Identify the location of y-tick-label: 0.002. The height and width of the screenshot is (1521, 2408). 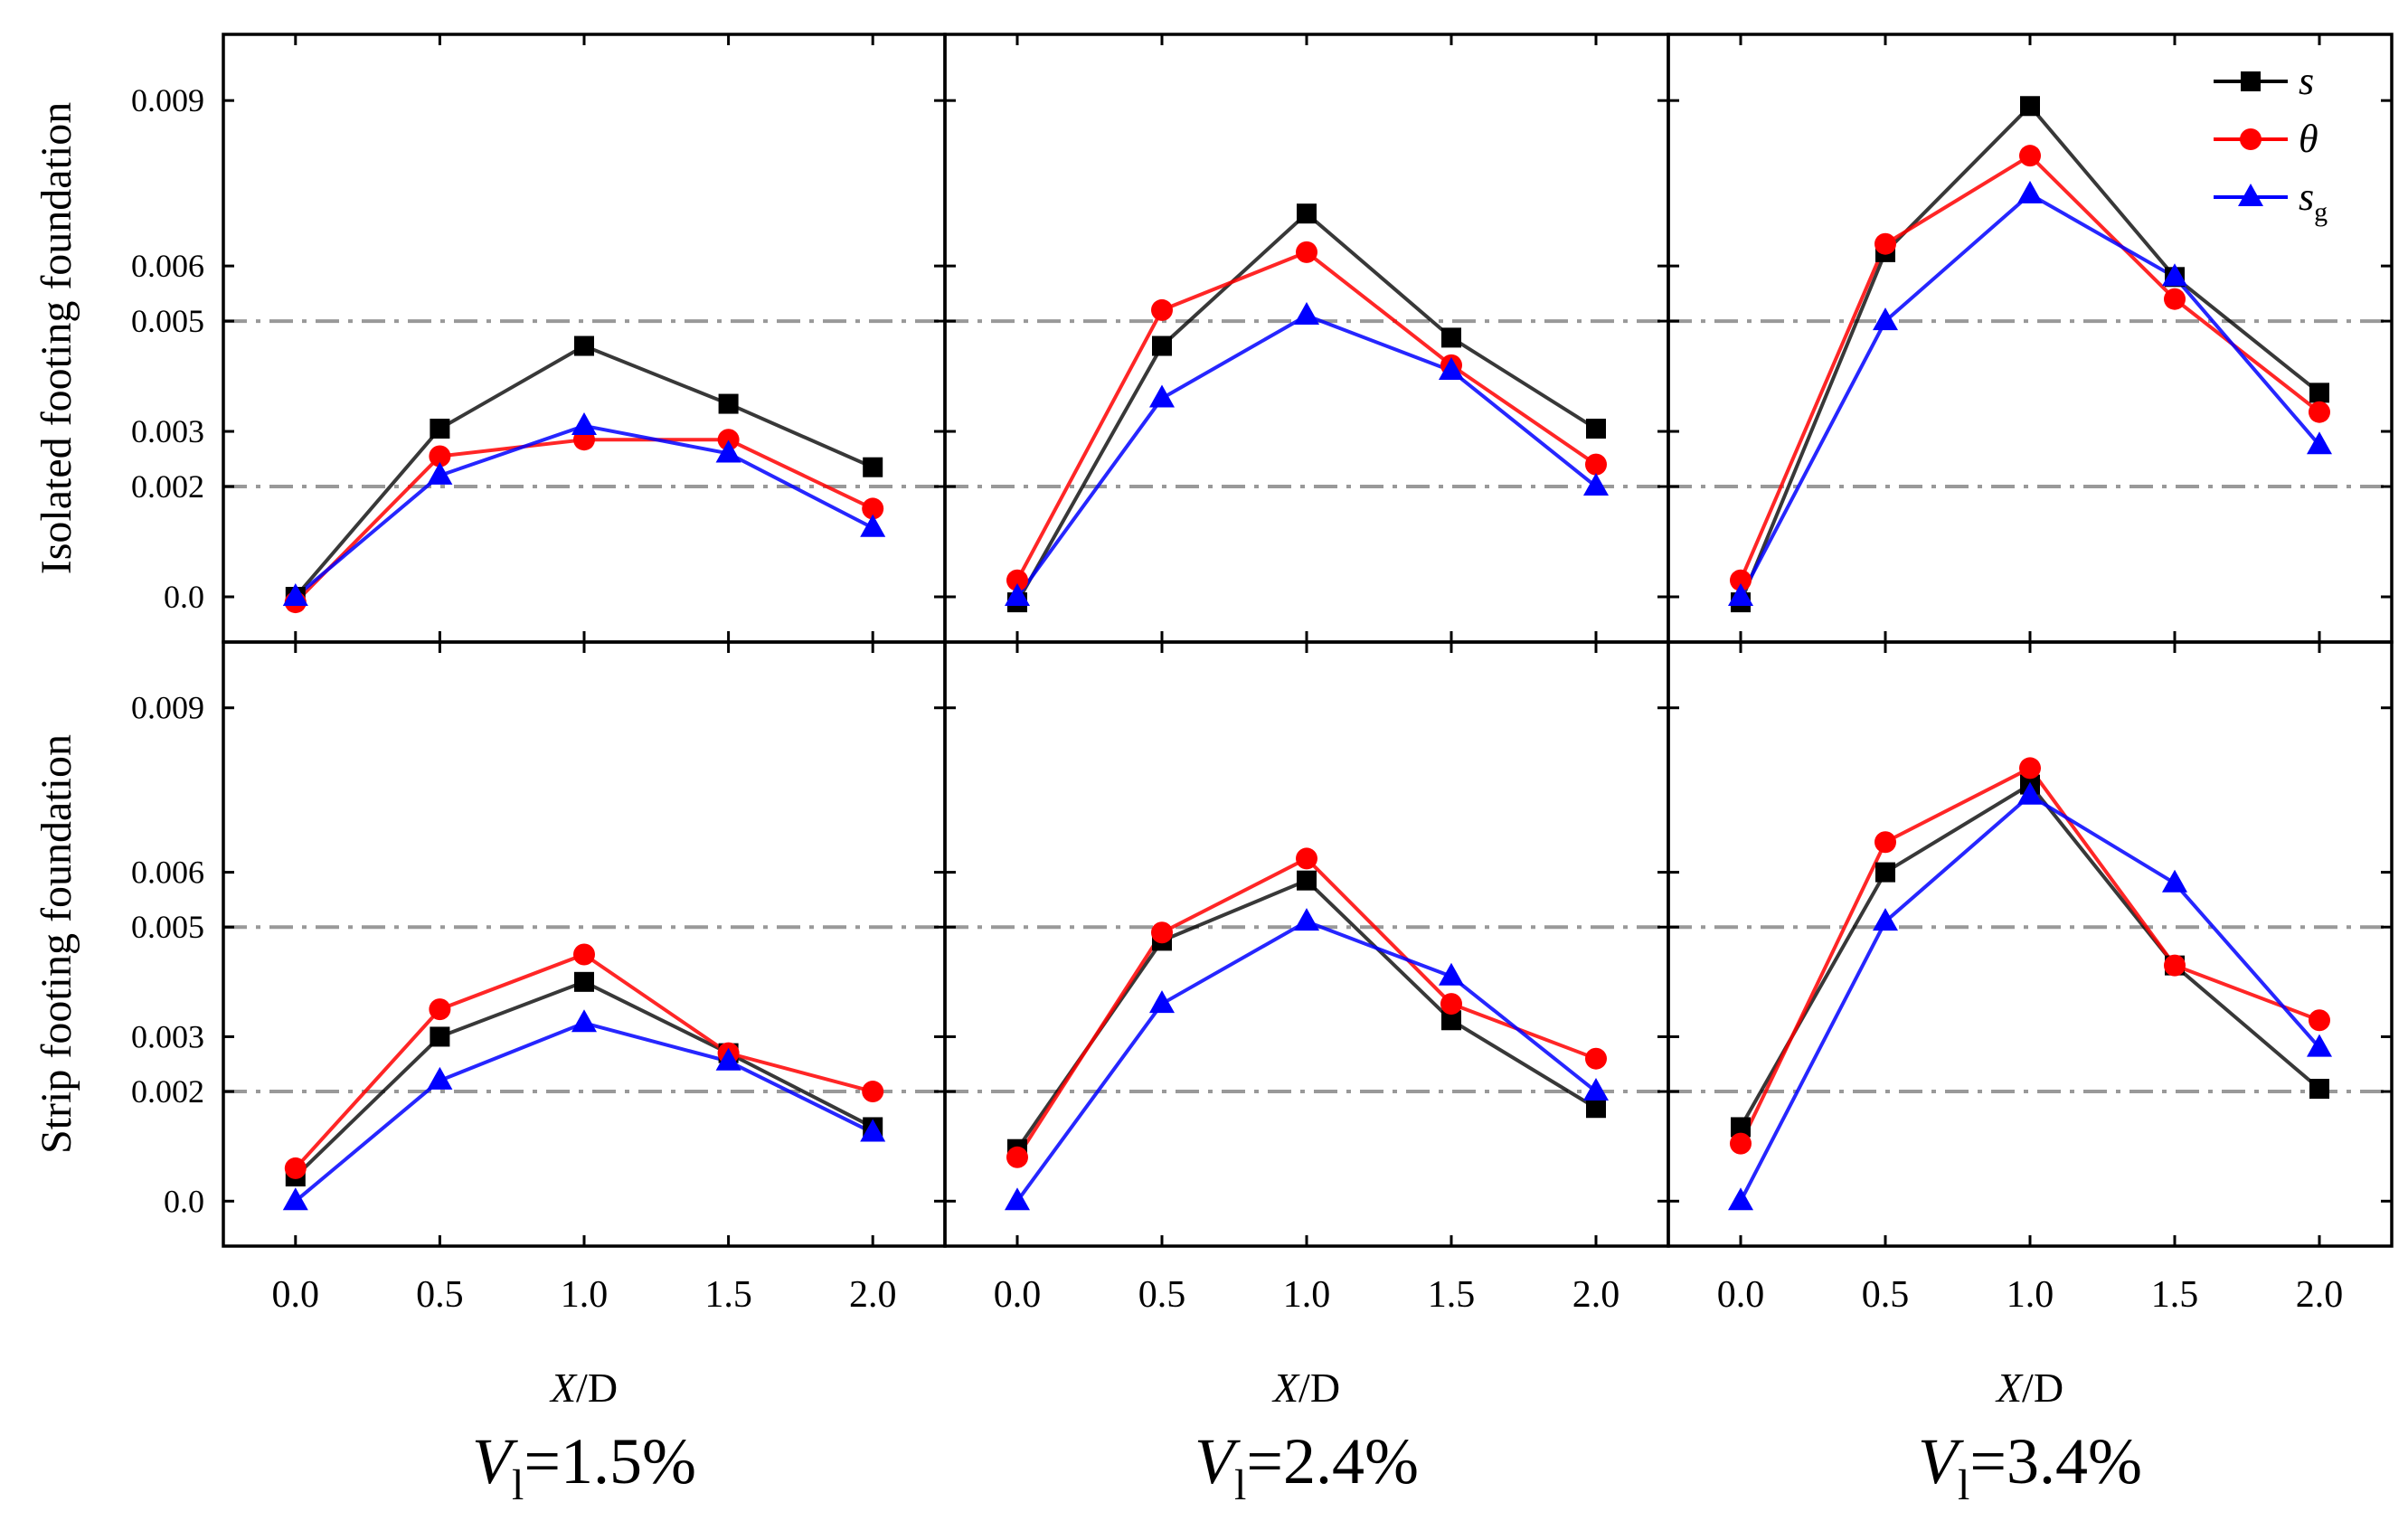
(167, 1091).